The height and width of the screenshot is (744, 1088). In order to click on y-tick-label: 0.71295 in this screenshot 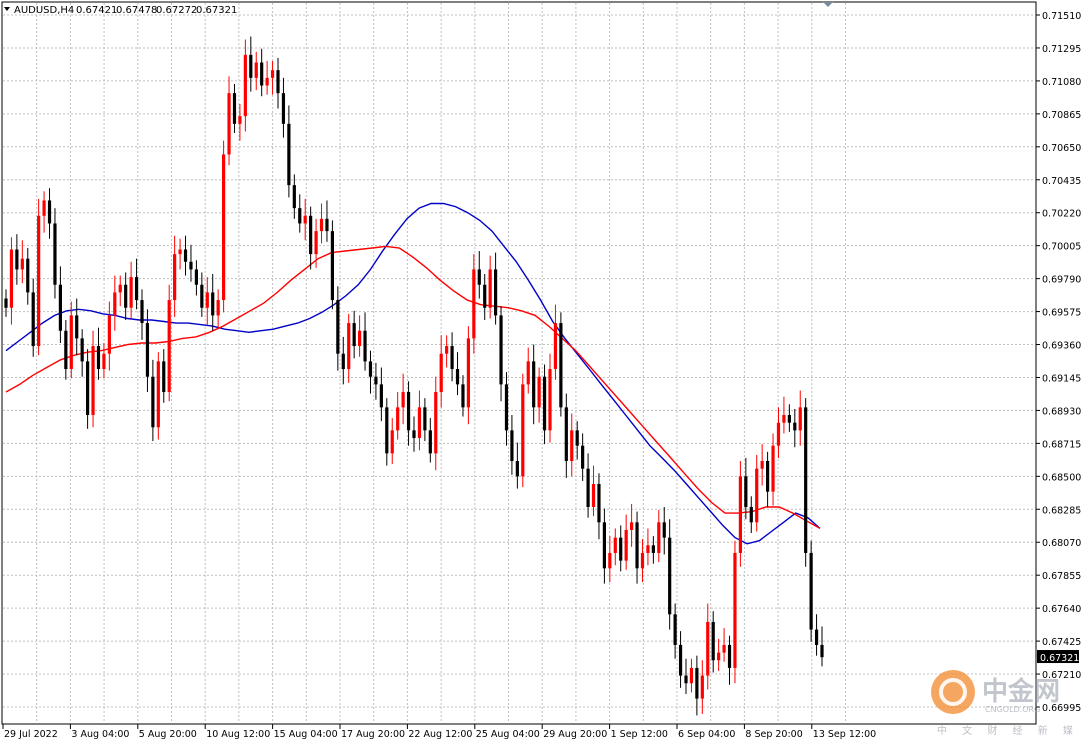, I will do `click(1061, 49)`.